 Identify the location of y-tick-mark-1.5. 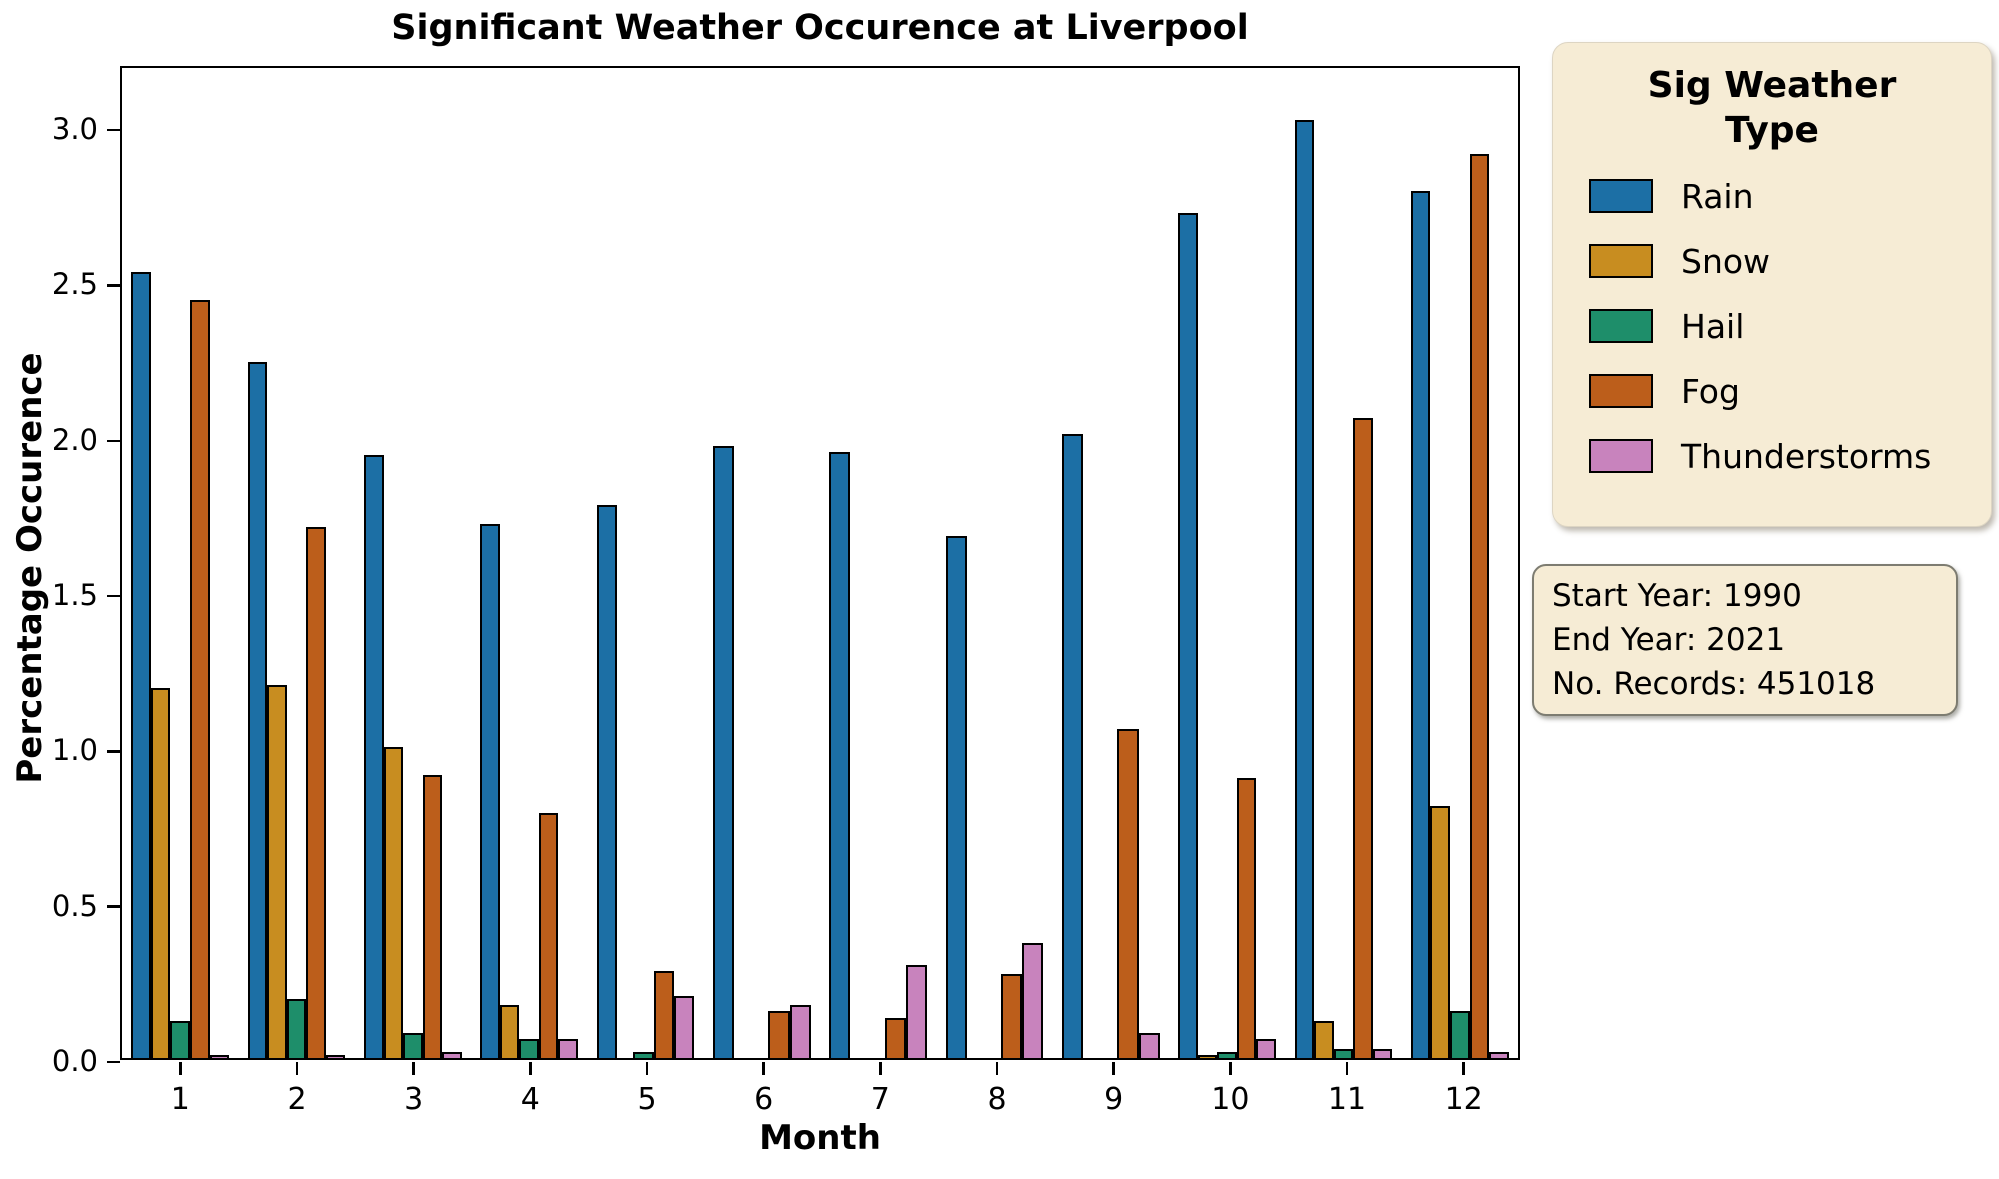
(113, 596).